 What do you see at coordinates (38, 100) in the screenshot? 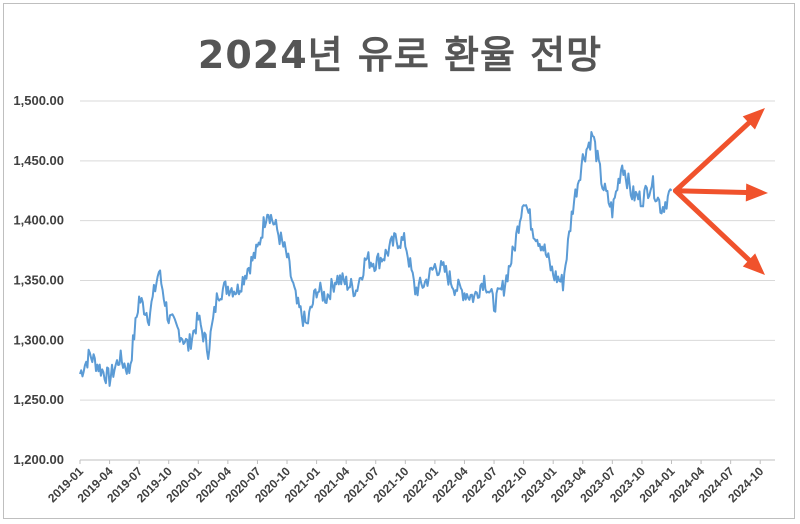
I see `y-tick-label: 1,500.00` at bounding box center [38, 100].